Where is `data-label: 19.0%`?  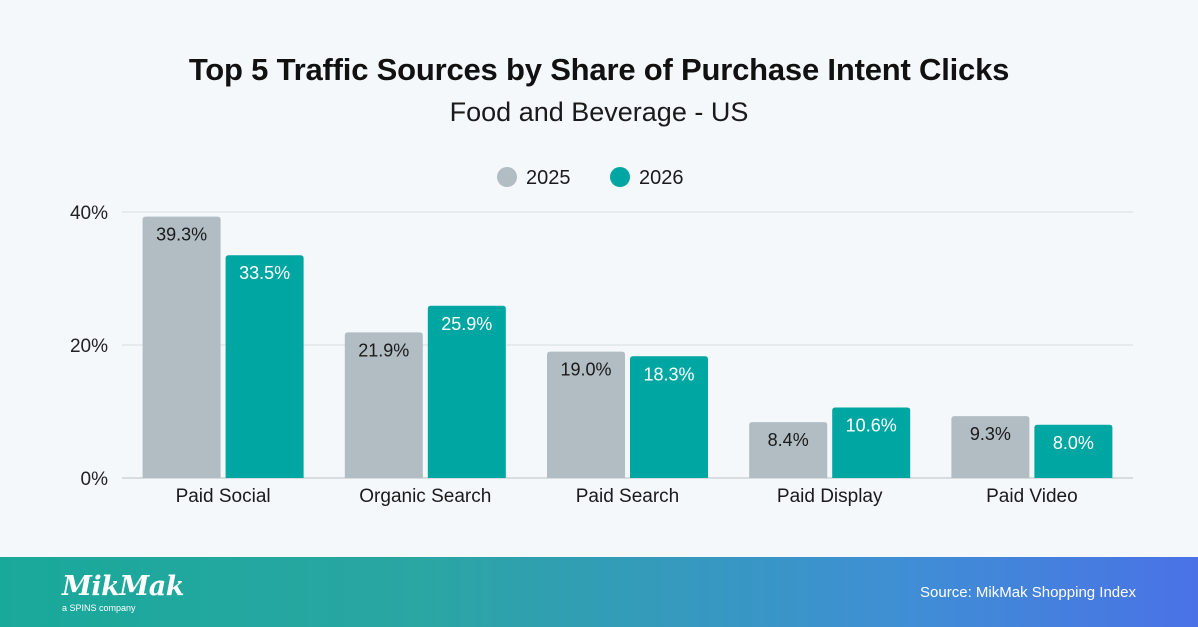 data-label: 19.0% is located at coordinates (585, 370).